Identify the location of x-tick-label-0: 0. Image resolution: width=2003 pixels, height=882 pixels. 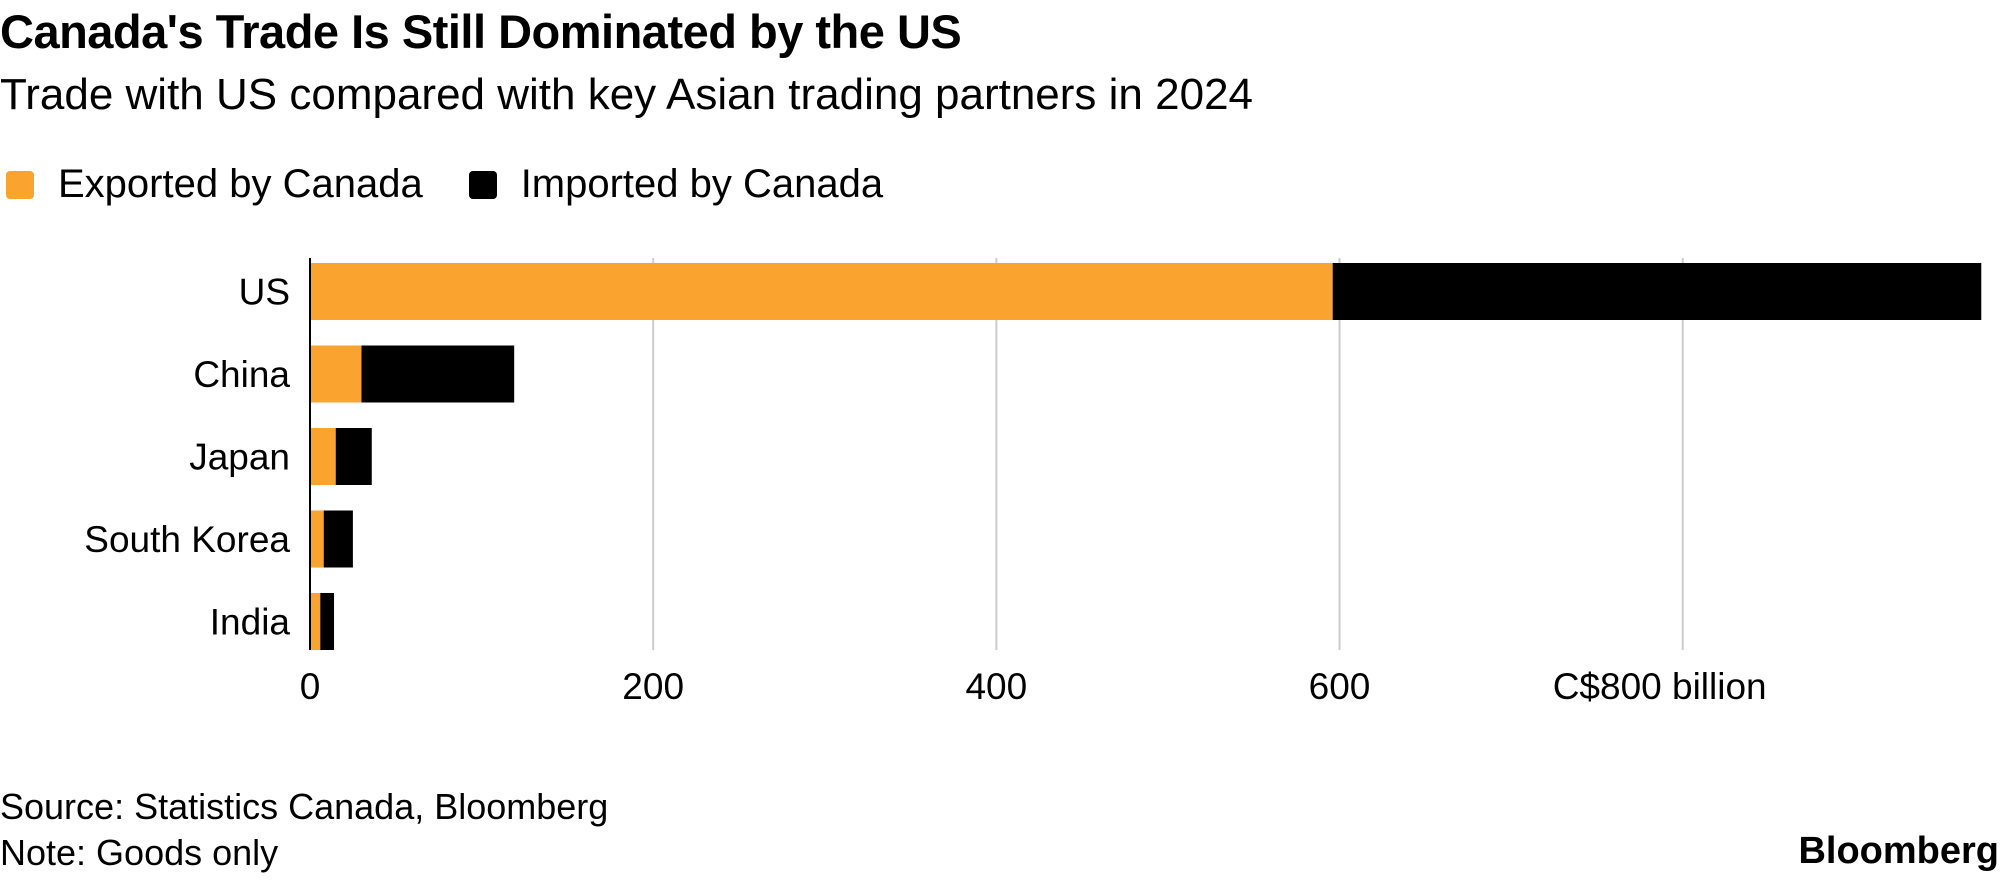
(310, 686).